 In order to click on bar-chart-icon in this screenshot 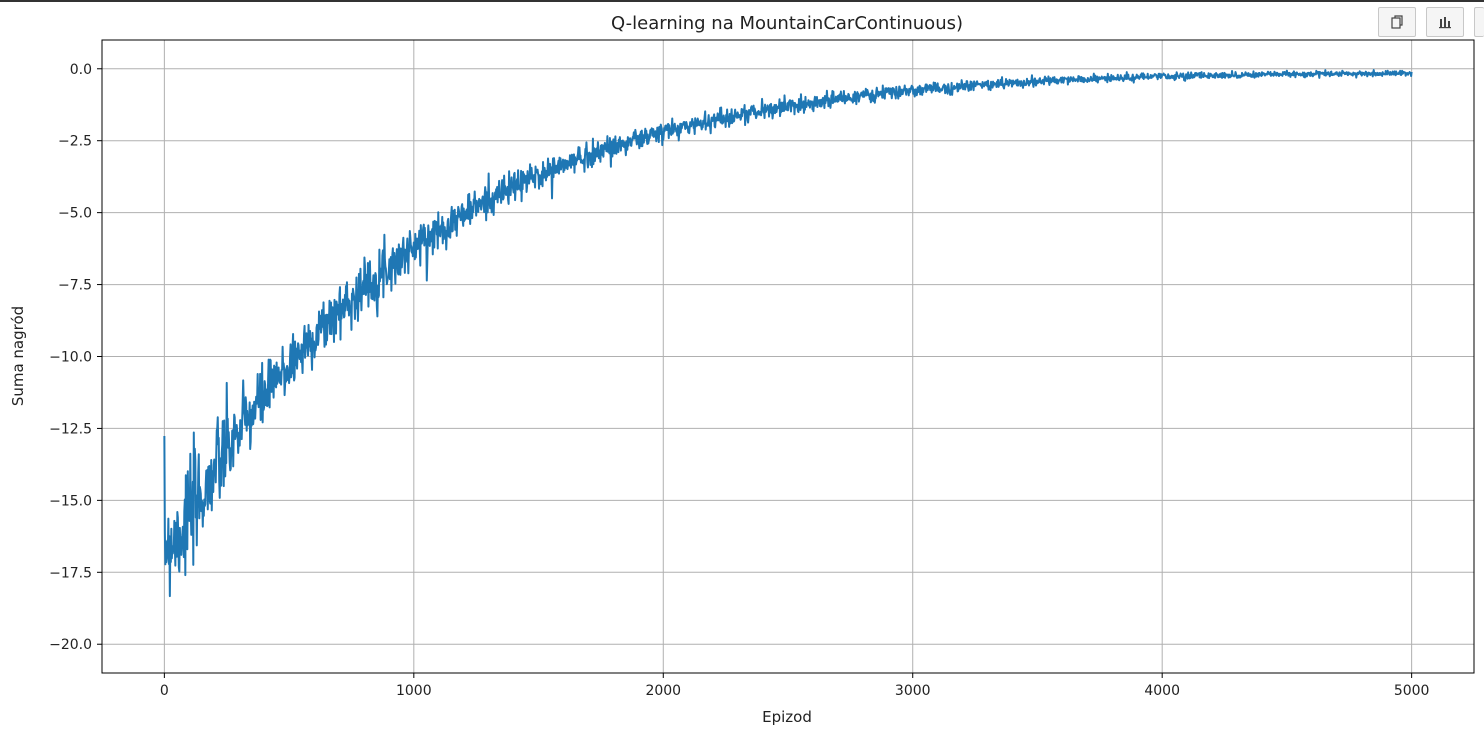, I will do `click(1445, 23)`.